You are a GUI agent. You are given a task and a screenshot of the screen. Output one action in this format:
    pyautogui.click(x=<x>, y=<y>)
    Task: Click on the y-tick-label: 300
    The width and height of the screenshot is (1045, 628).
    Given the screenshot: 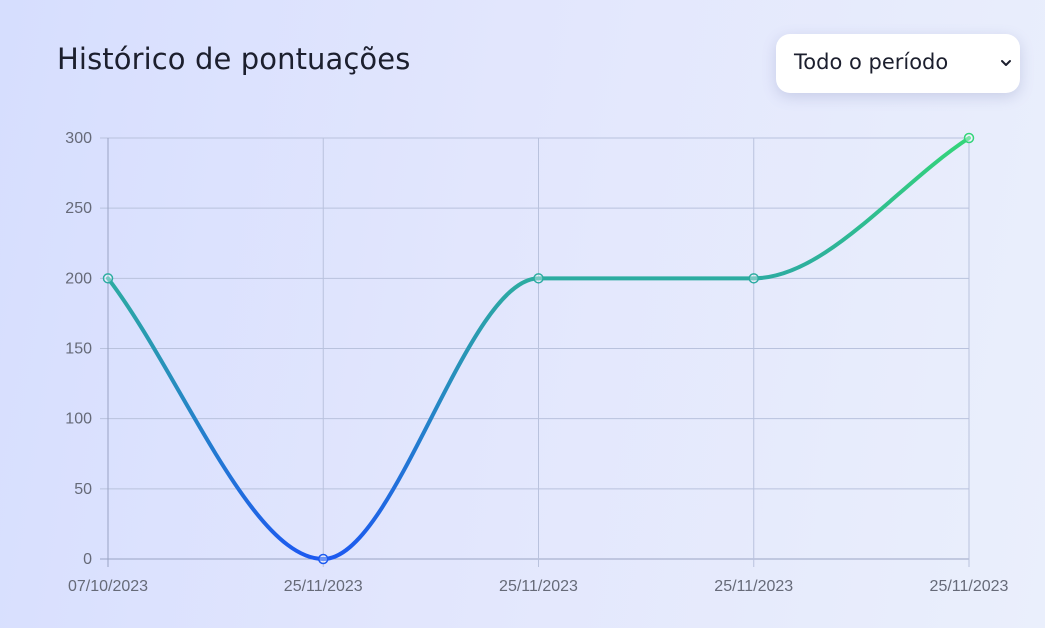 What is the action you would take?
    pyautogui.click(x=78, y=138)
    